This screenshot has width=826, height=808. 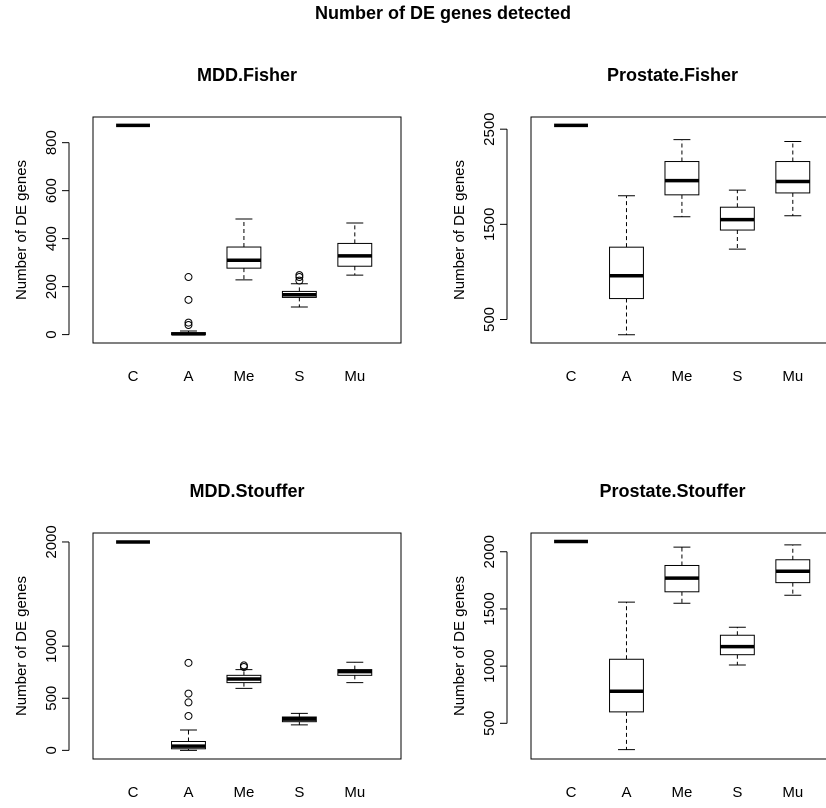 I want to click on y-tick-label: 200, so click(x=51, y=286).